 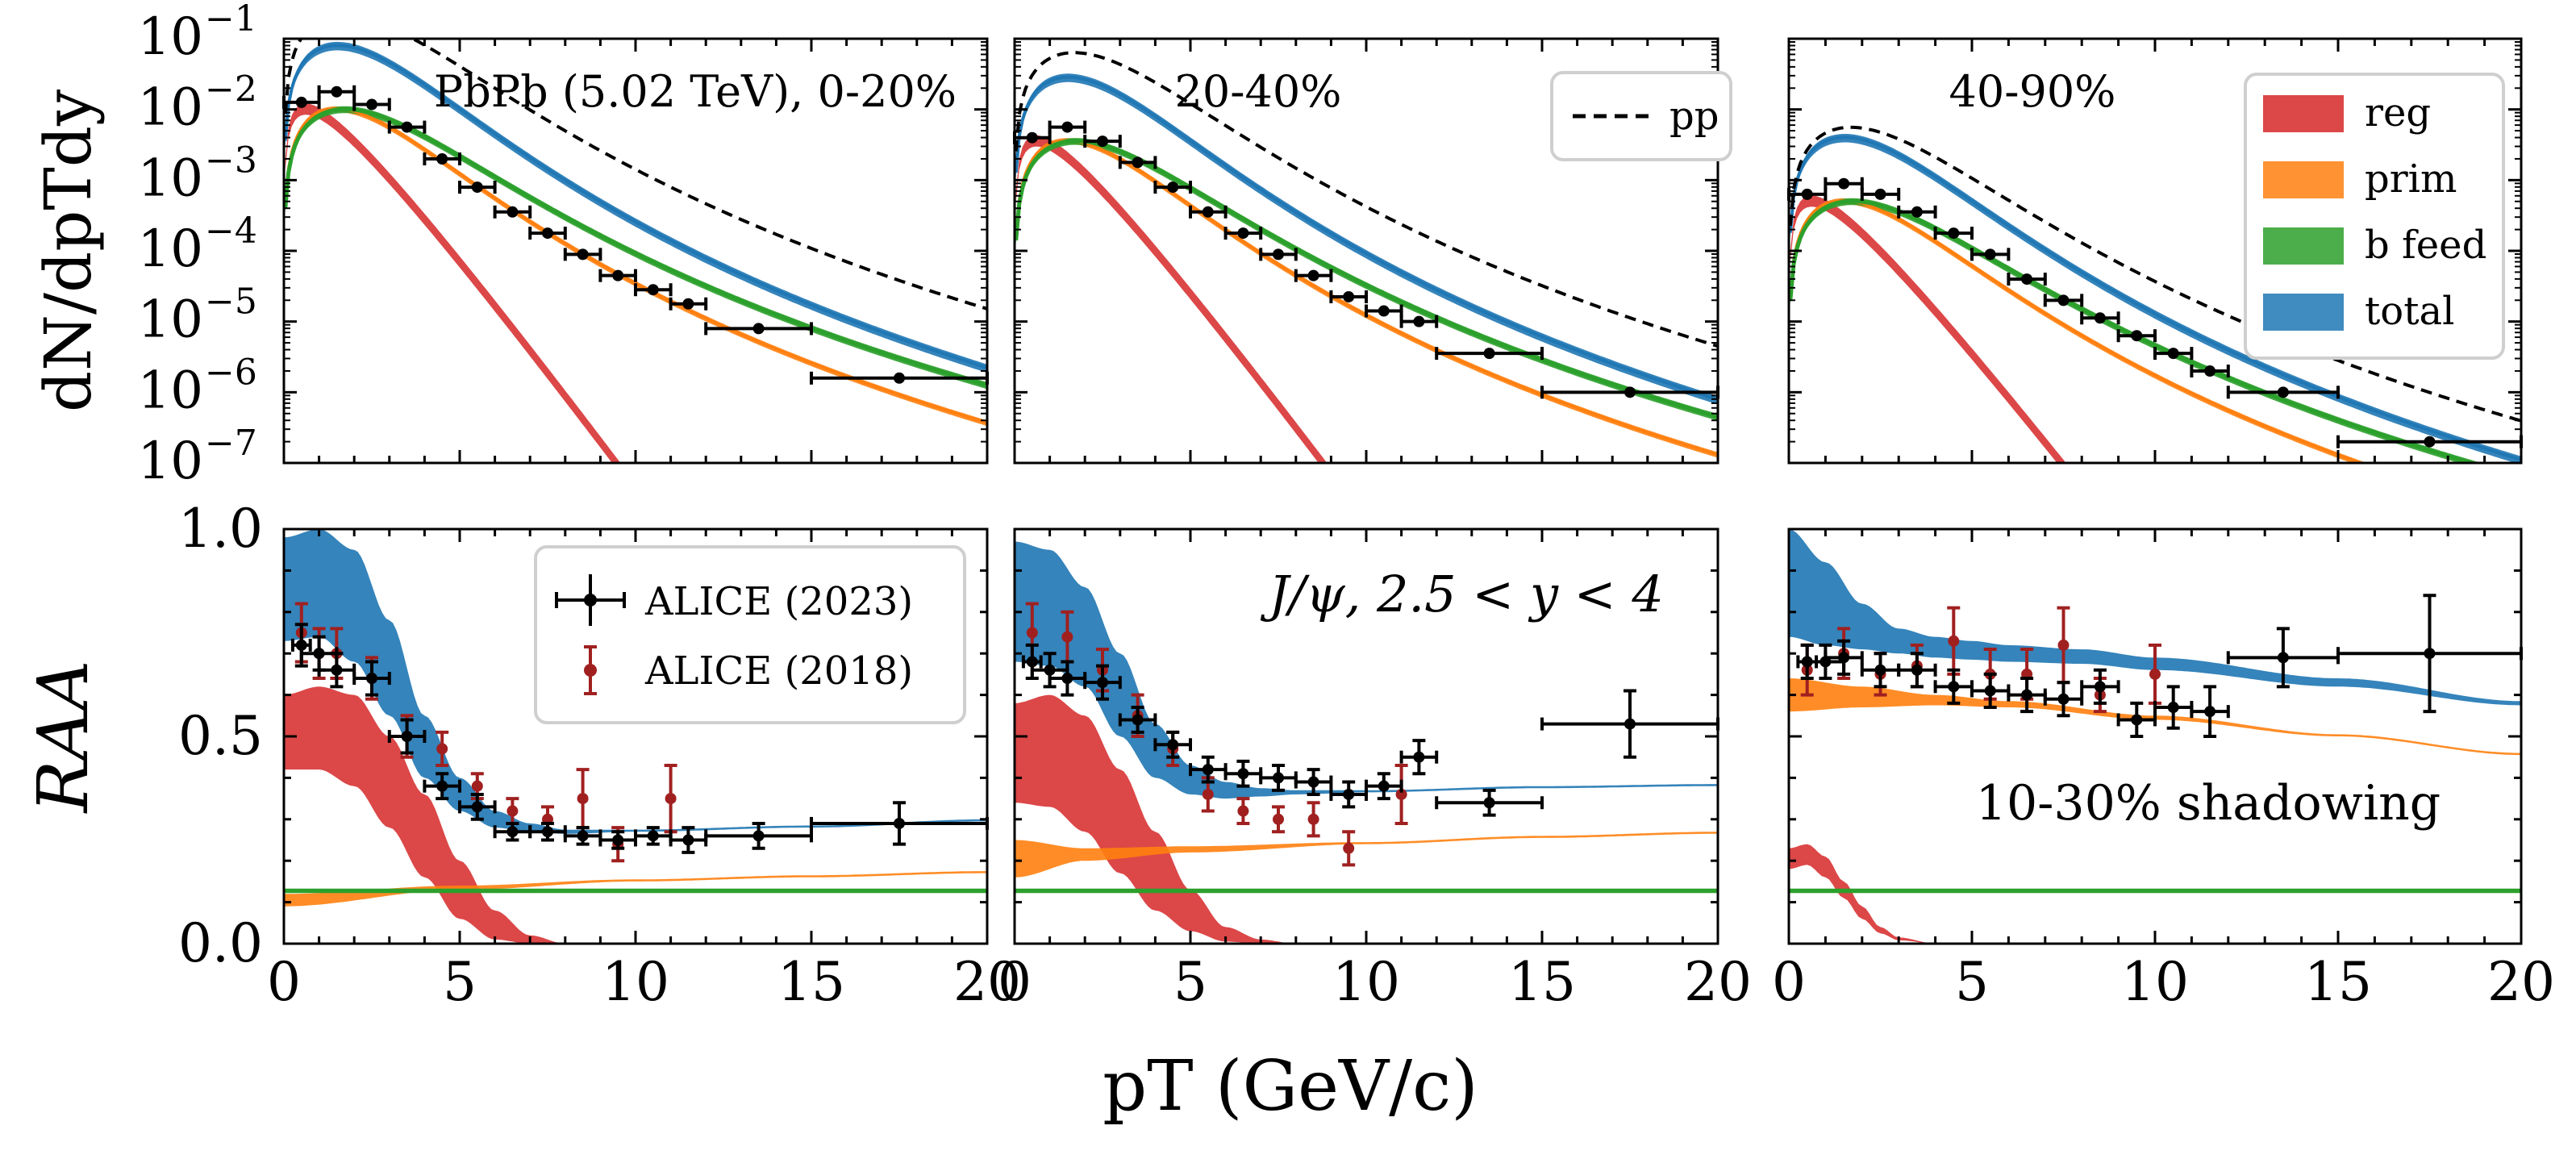 I want to click on prim-band, so click(x=1366, y=855).